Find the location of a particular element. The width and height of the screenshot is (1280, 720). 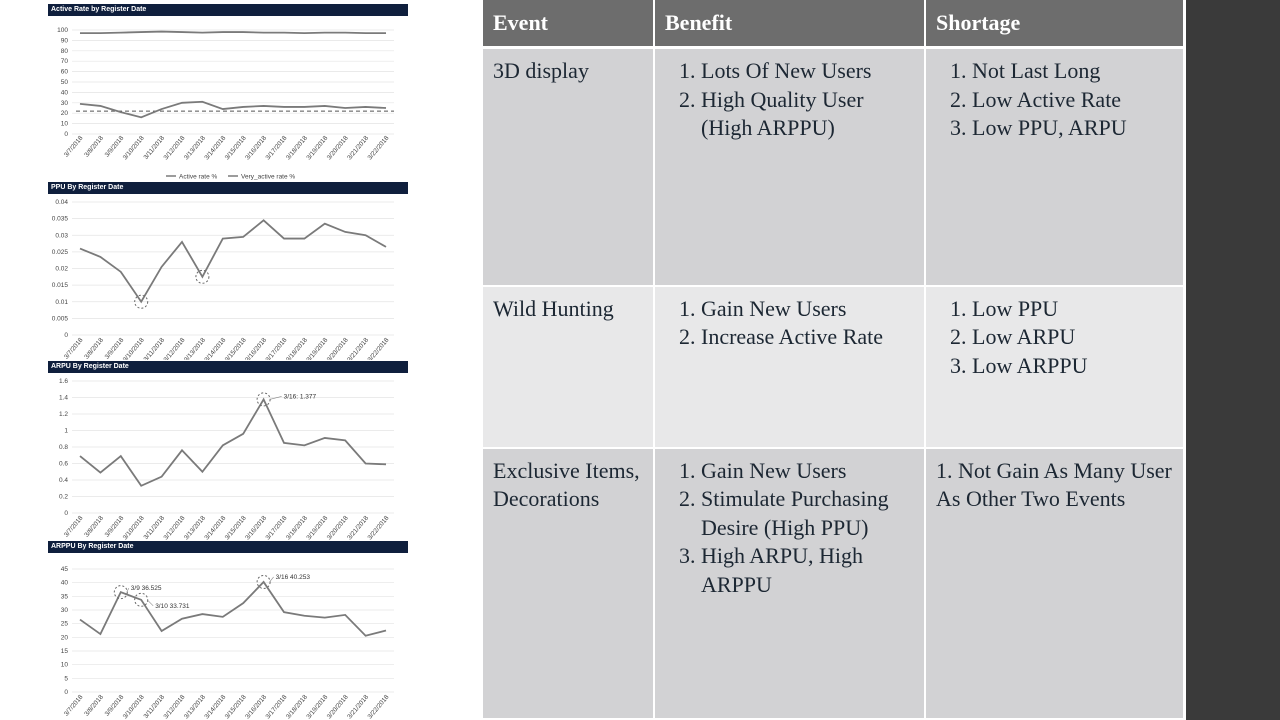

y-tick-label: 0.2 is located at coordinates (63, 497).